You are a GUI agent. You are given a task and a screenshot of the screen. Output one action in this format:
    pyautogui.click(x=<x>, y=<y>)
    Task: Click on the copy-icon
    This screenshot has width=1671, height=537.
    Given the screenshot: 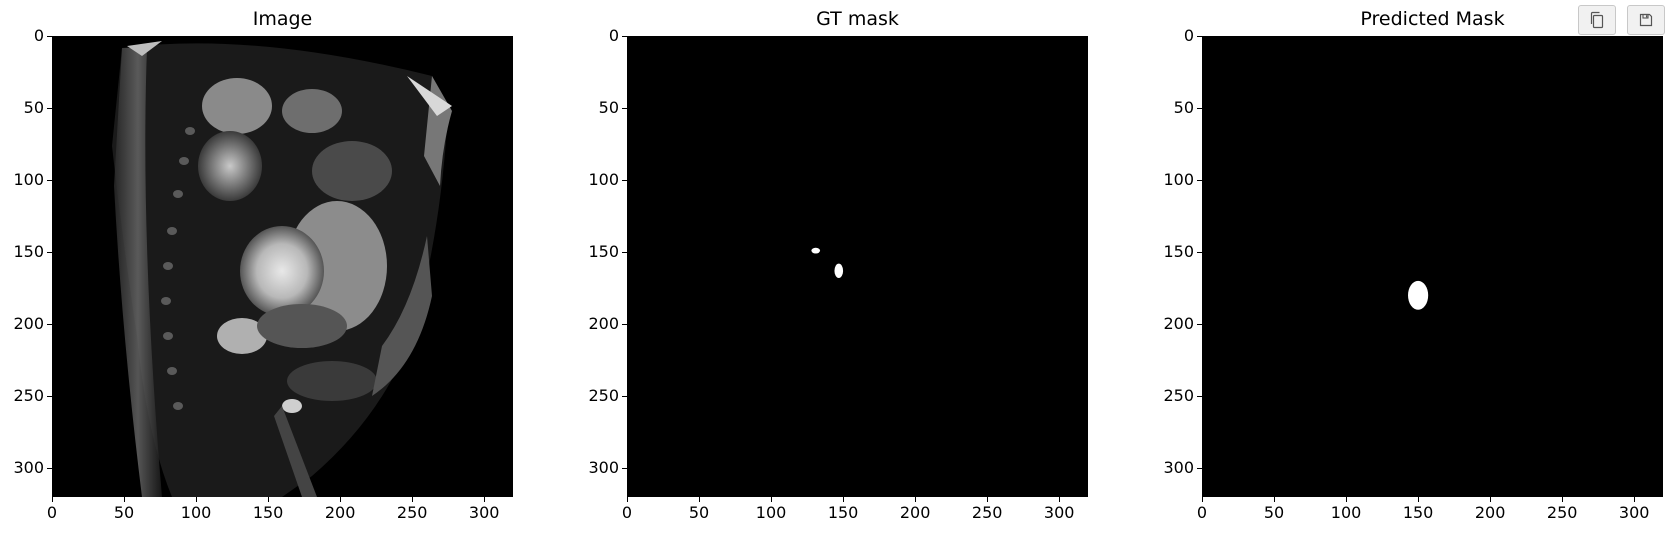 What is the action you would take?
    pyautogui.click(x=1597, y=20)
    